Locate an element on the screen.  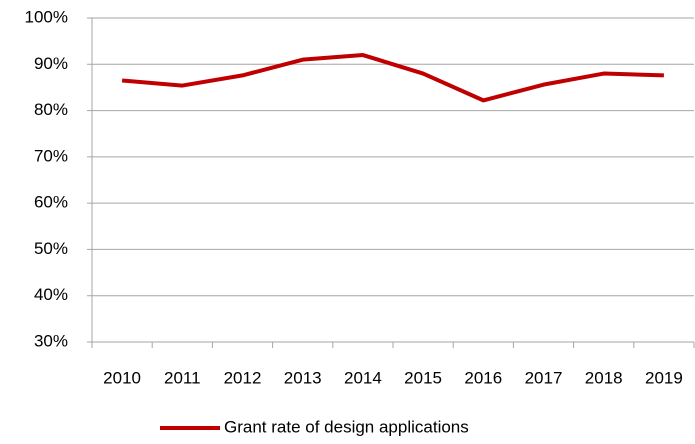
x-tick-label: 2014 is located at coordinates (363, 377).